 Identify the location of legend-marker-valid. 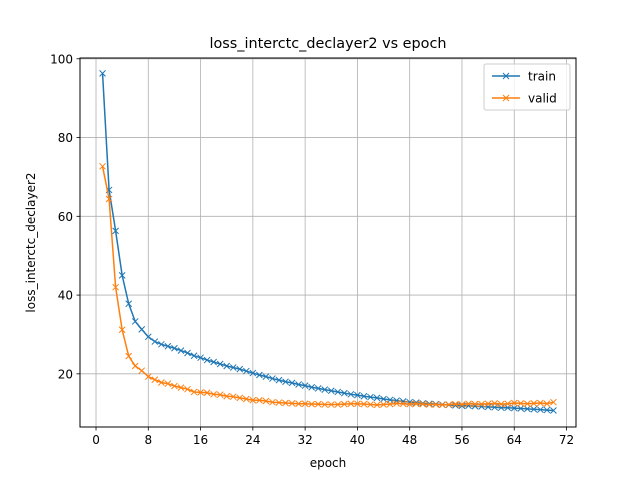
(506, 98).